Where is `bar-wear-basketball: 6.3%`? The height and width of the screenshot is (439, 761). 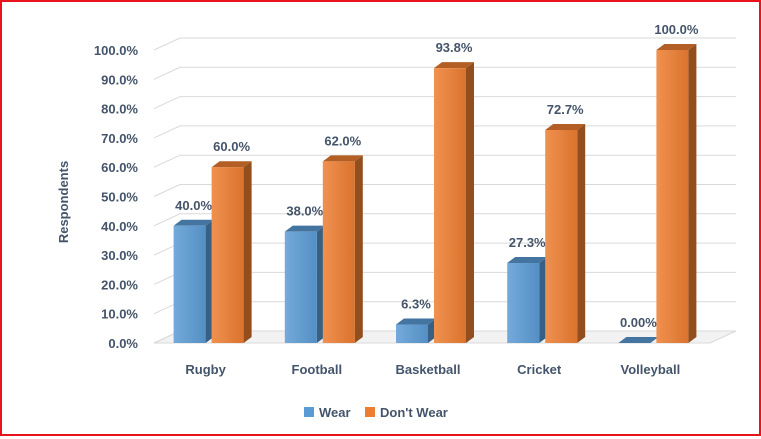
bar-wear-basketball: 6.3% is located at coordinates (416, 320).